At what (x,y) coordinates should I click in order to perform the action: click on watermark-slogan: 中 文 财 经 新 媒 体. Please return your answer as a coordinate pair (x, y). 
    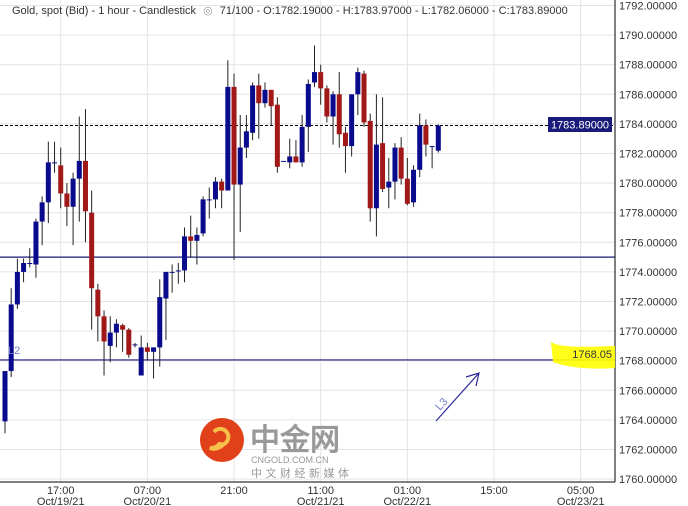
    Looking at the image, I should click on (300, 473).